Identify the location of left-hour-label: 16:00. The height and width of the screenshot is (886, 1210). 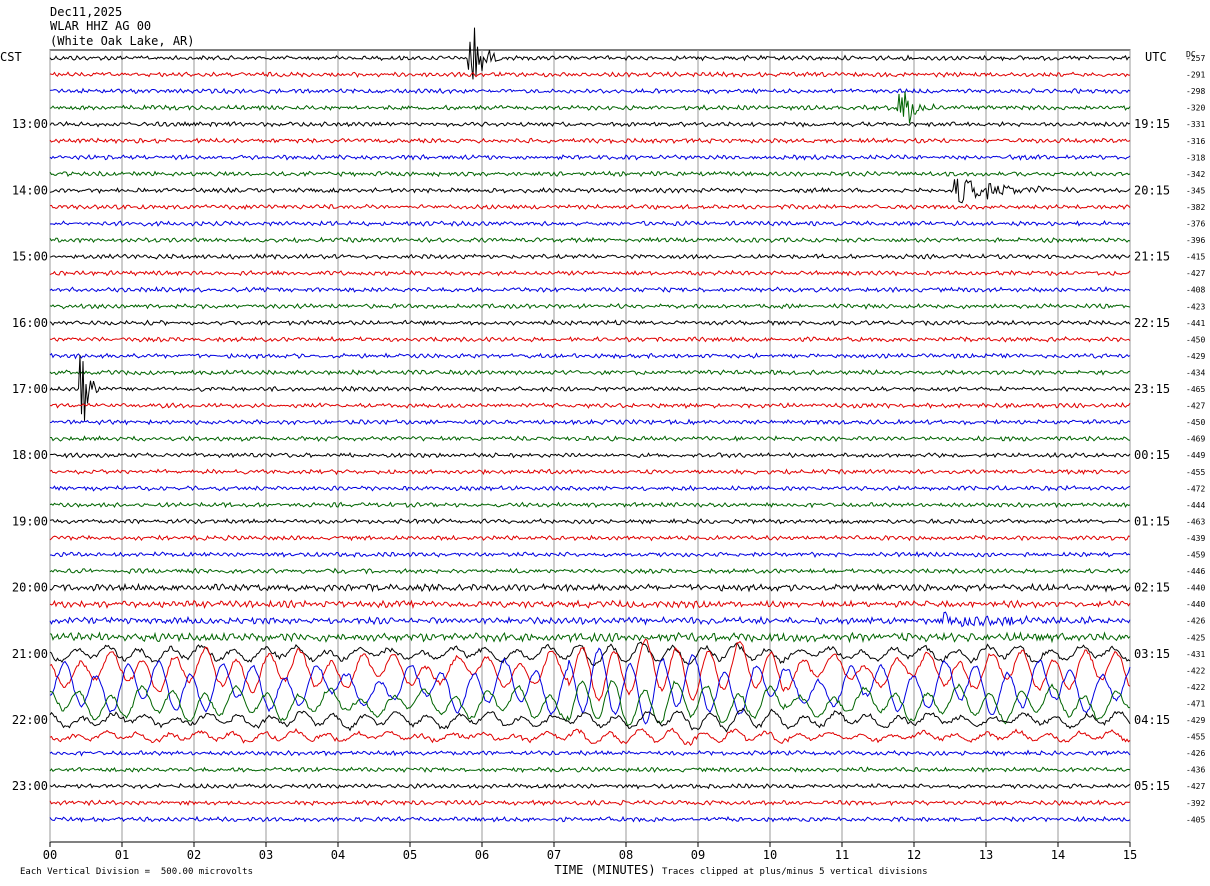
(30, 323).